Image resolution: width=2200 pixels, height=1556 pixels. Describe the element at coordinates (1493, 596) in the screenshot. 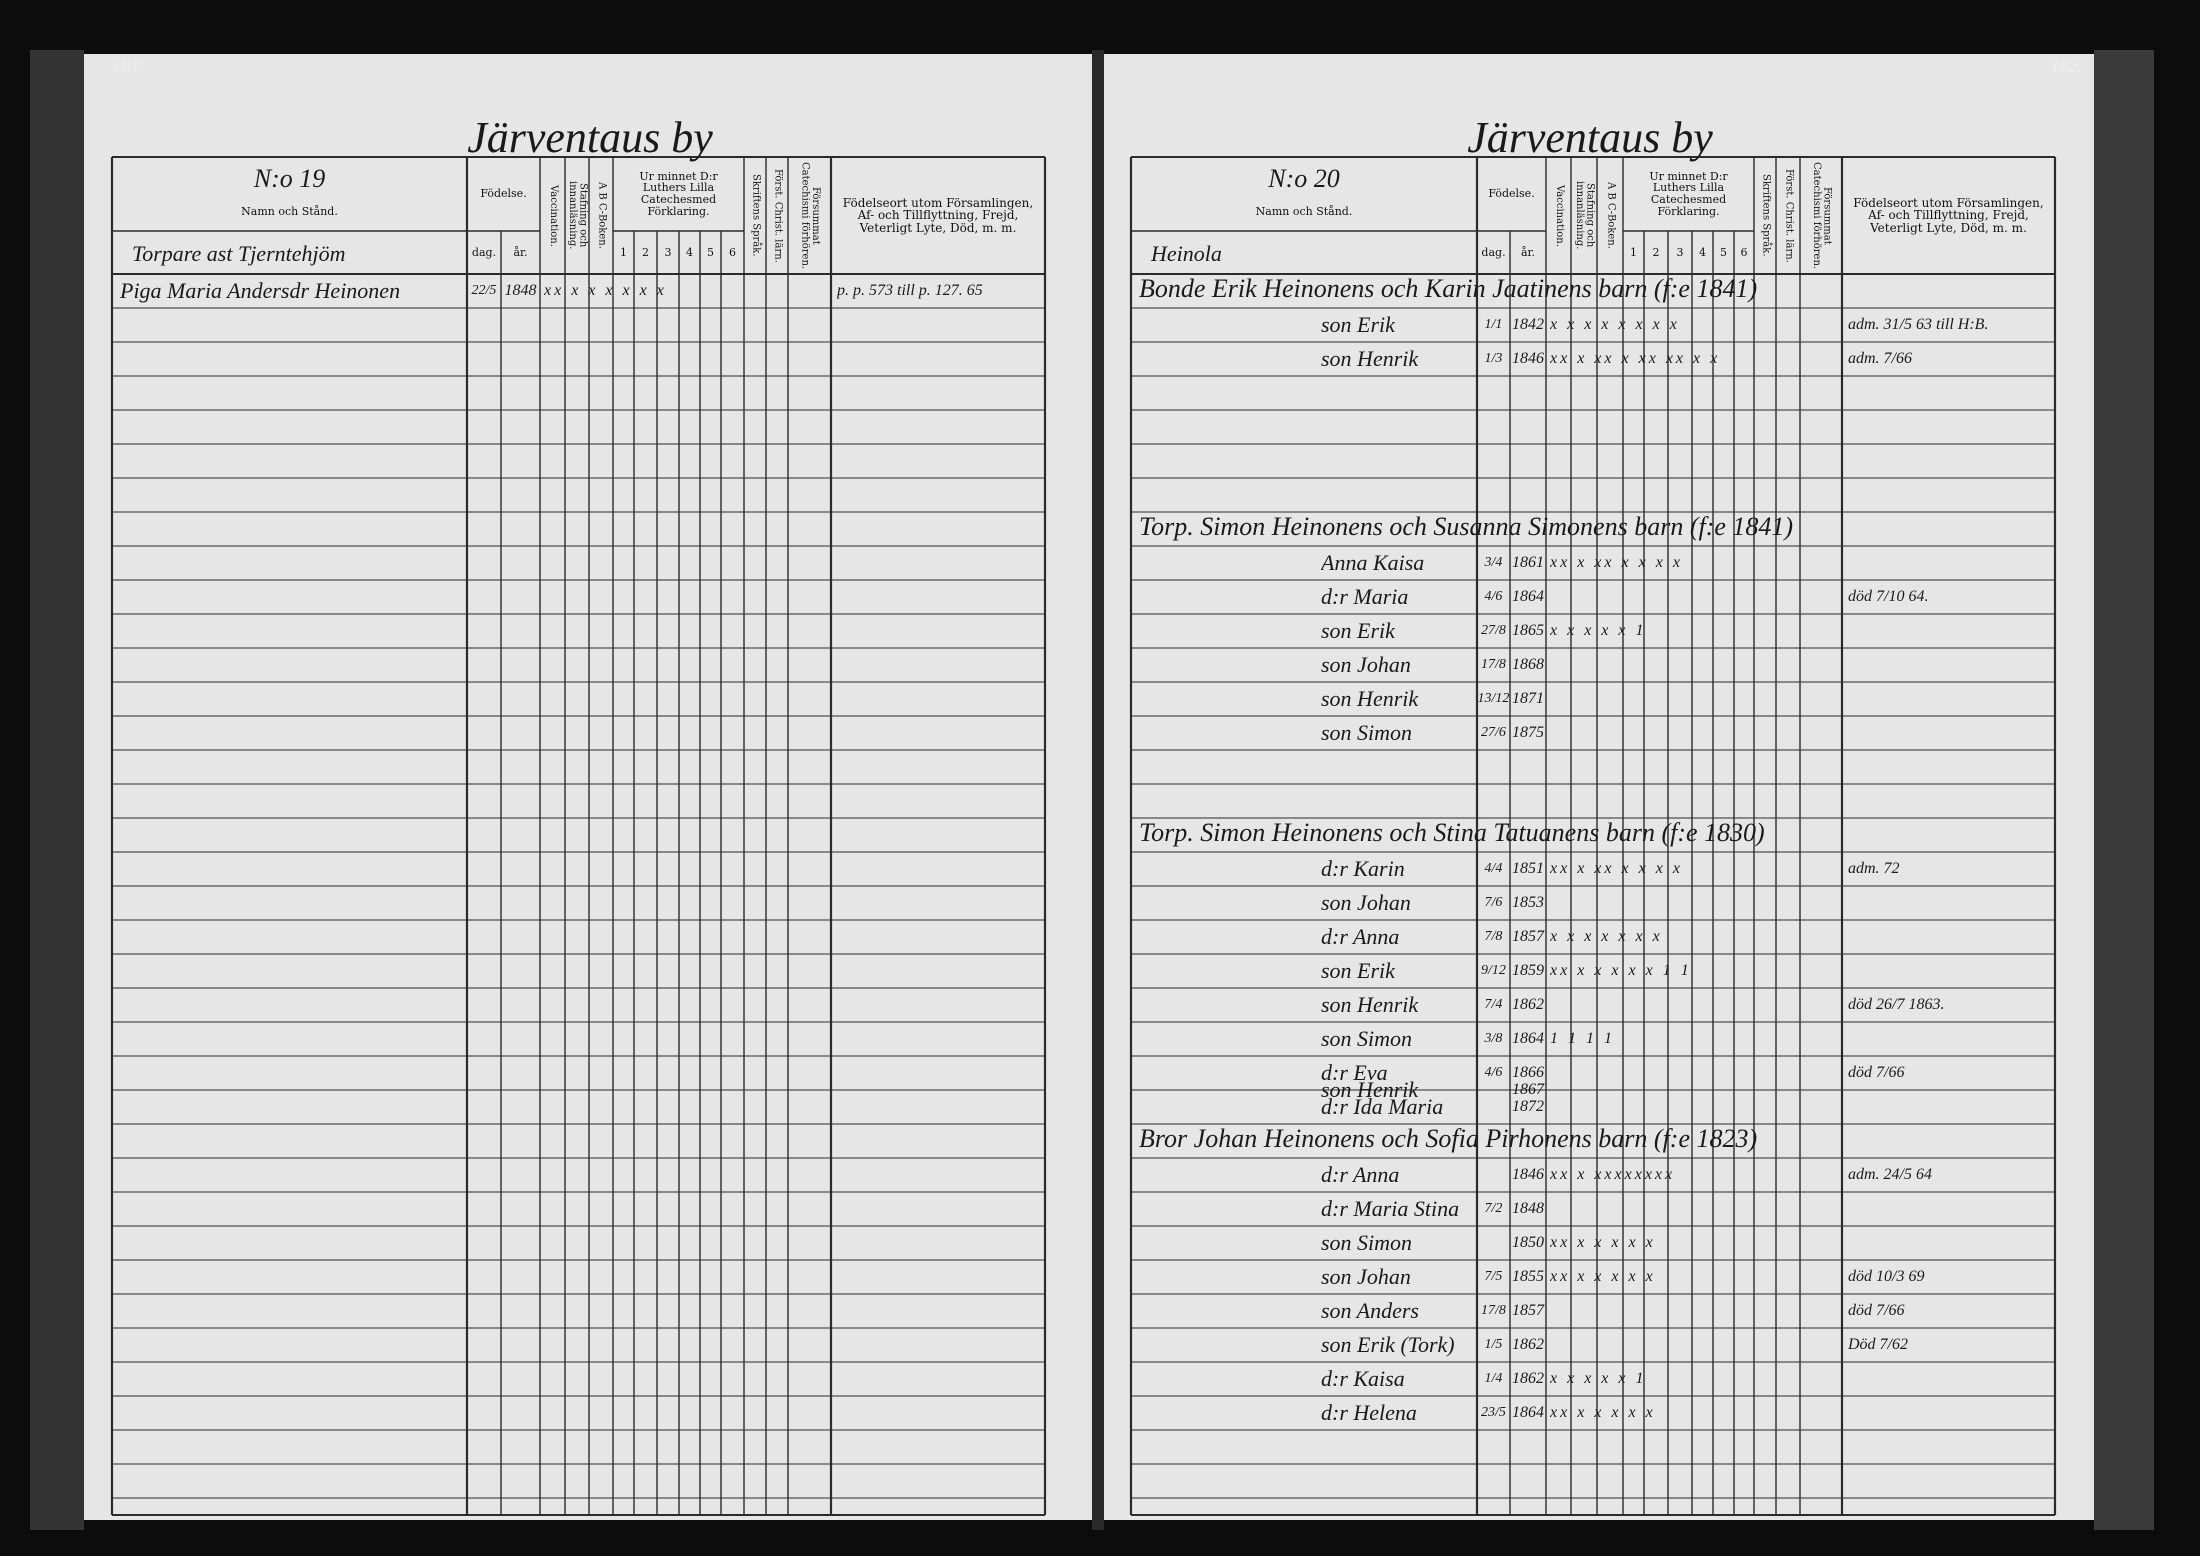

I see `birth-day: 4/6` at that location.